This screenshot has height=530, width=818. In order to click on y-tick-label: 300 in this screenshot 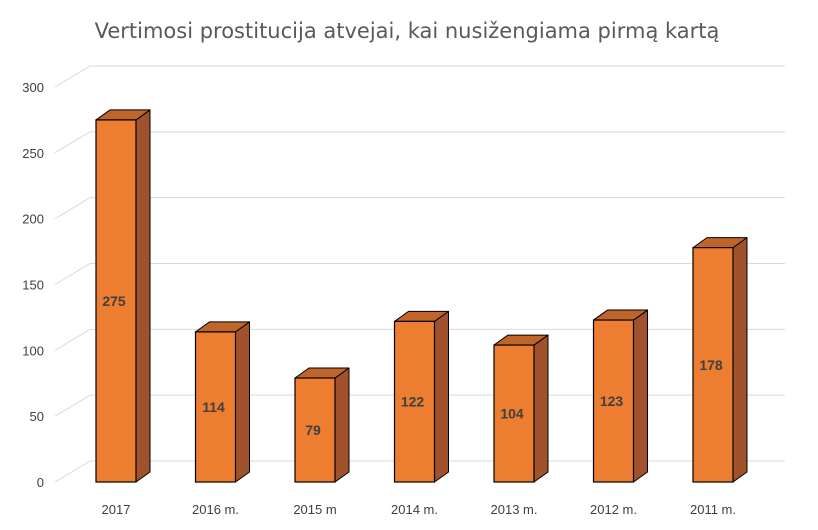, I will do `click(33, 87)`.